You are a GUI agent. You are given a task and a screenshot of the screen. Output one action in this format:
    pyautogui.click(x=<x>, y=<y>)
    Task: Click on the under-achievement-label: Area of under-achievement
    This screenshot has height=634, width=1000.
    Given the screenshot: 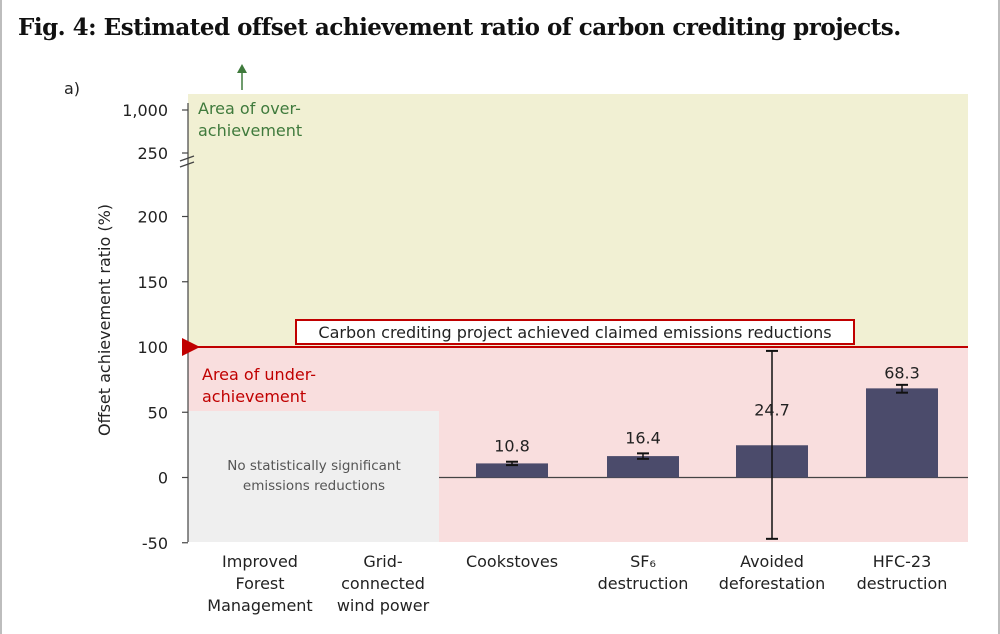 What is the action you would take?
    pyautogui.click(x=259, y=385)
    